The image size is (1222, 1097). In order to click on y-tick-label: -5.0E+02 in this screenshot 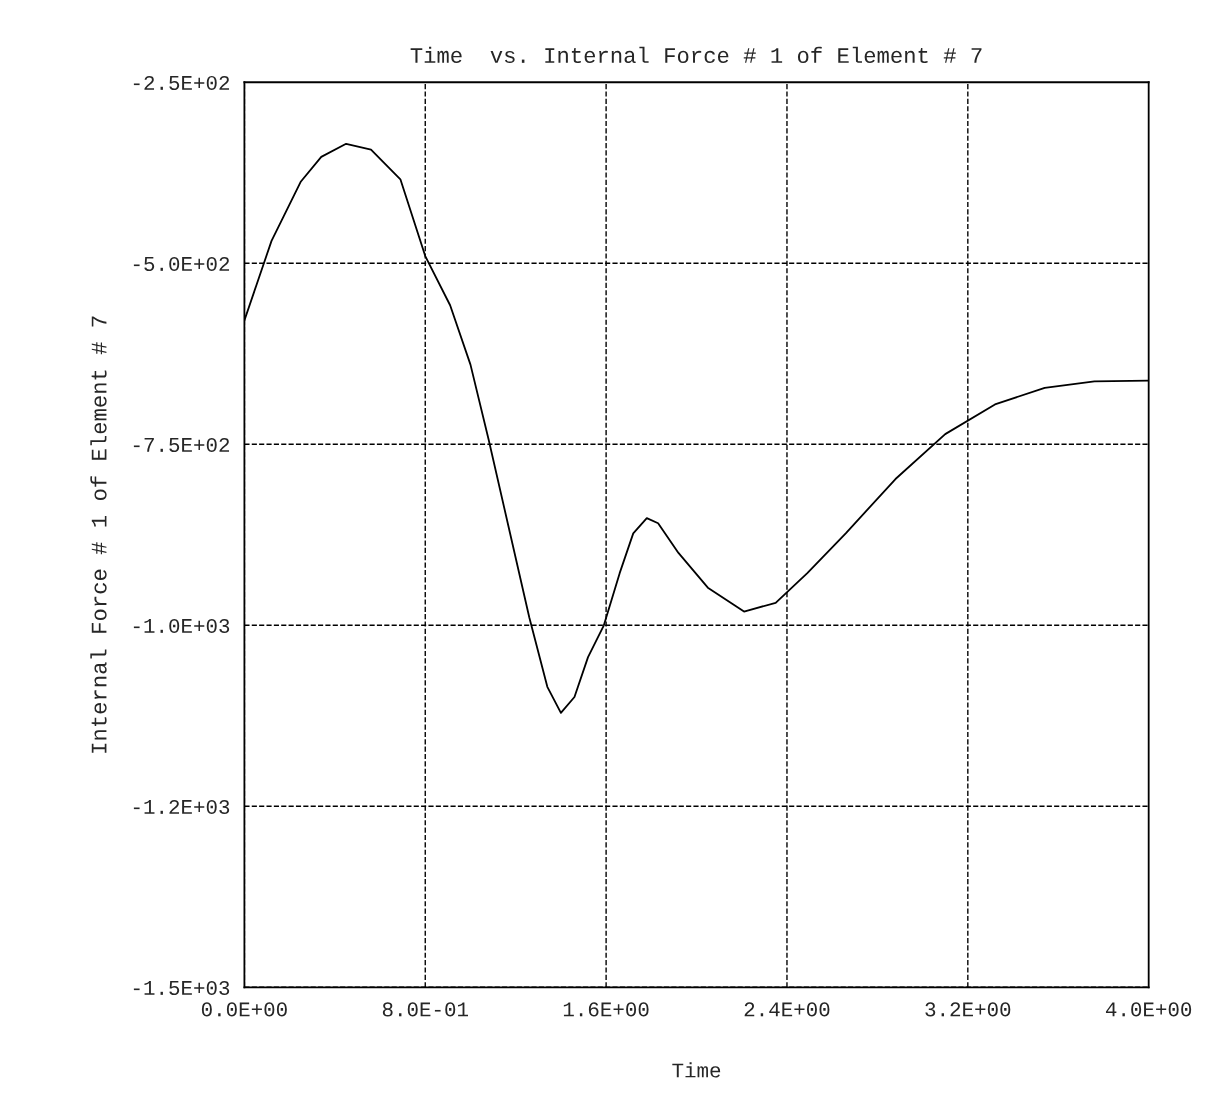, I will do `click(181, 264)`.